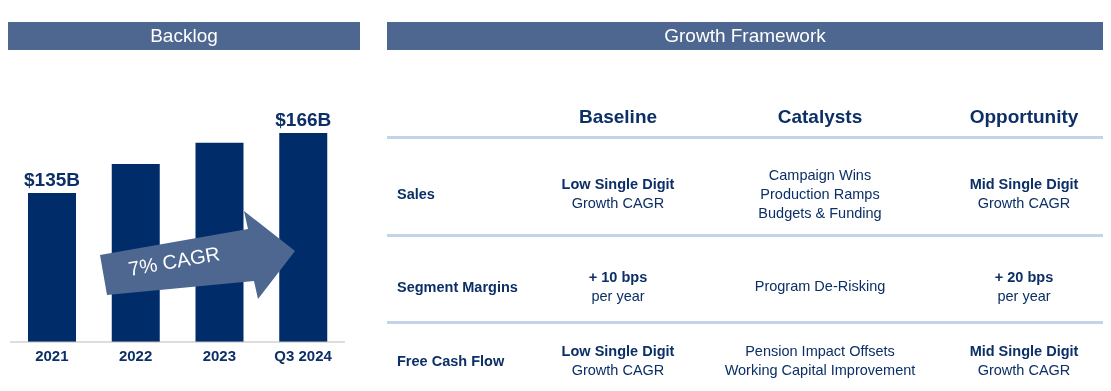 This screenshot has height=391, width=1111. Describe the element at coordinates (135, 355) in the screenshot. I see `x-tick-label: 2022` at that location.